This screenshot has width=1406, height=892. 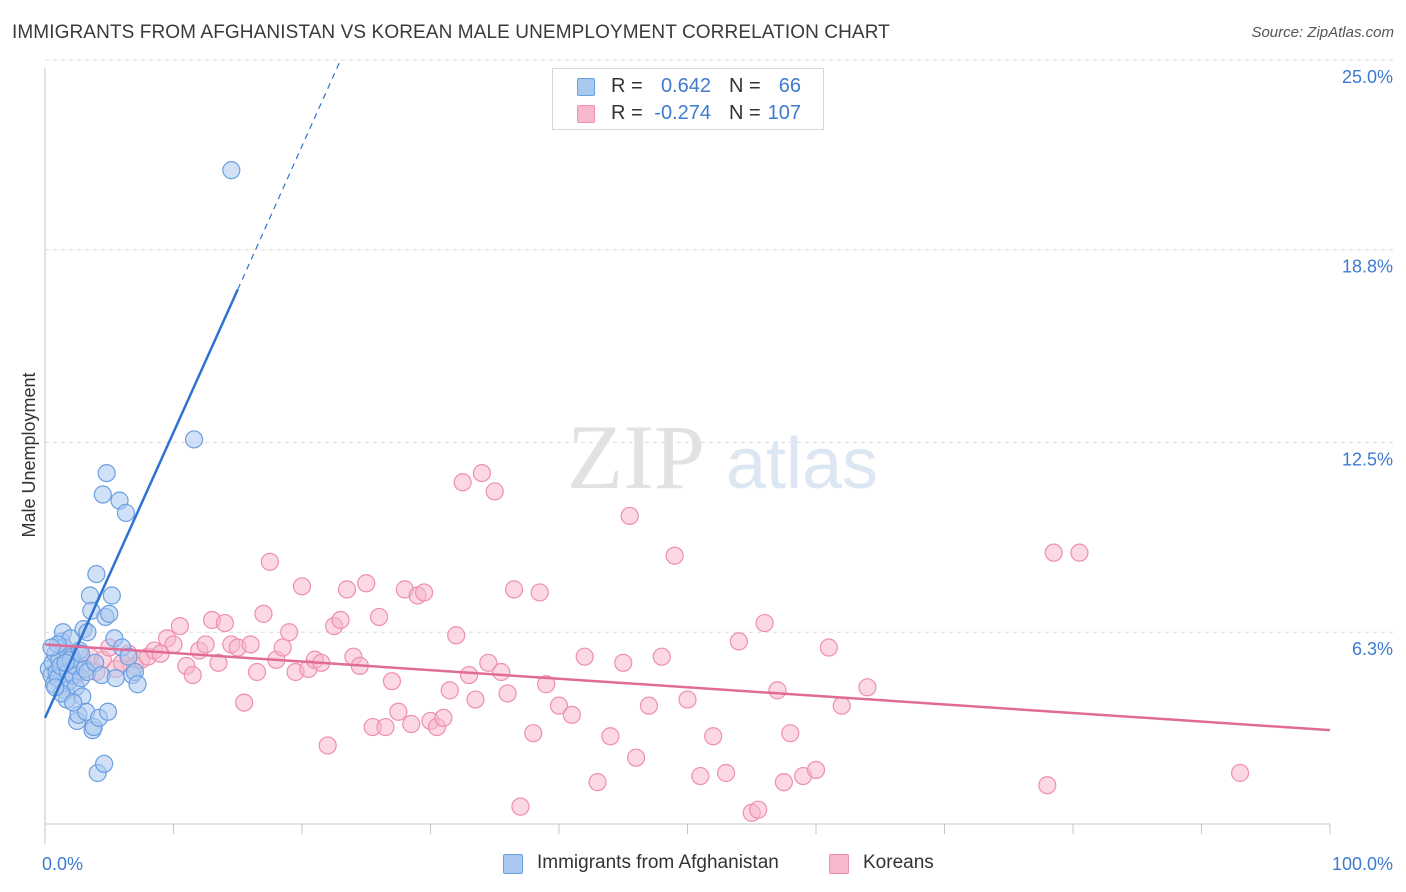 I want to click on stats-row-koreans: R = -0.274 N = 107, so click(x=689, y=114).